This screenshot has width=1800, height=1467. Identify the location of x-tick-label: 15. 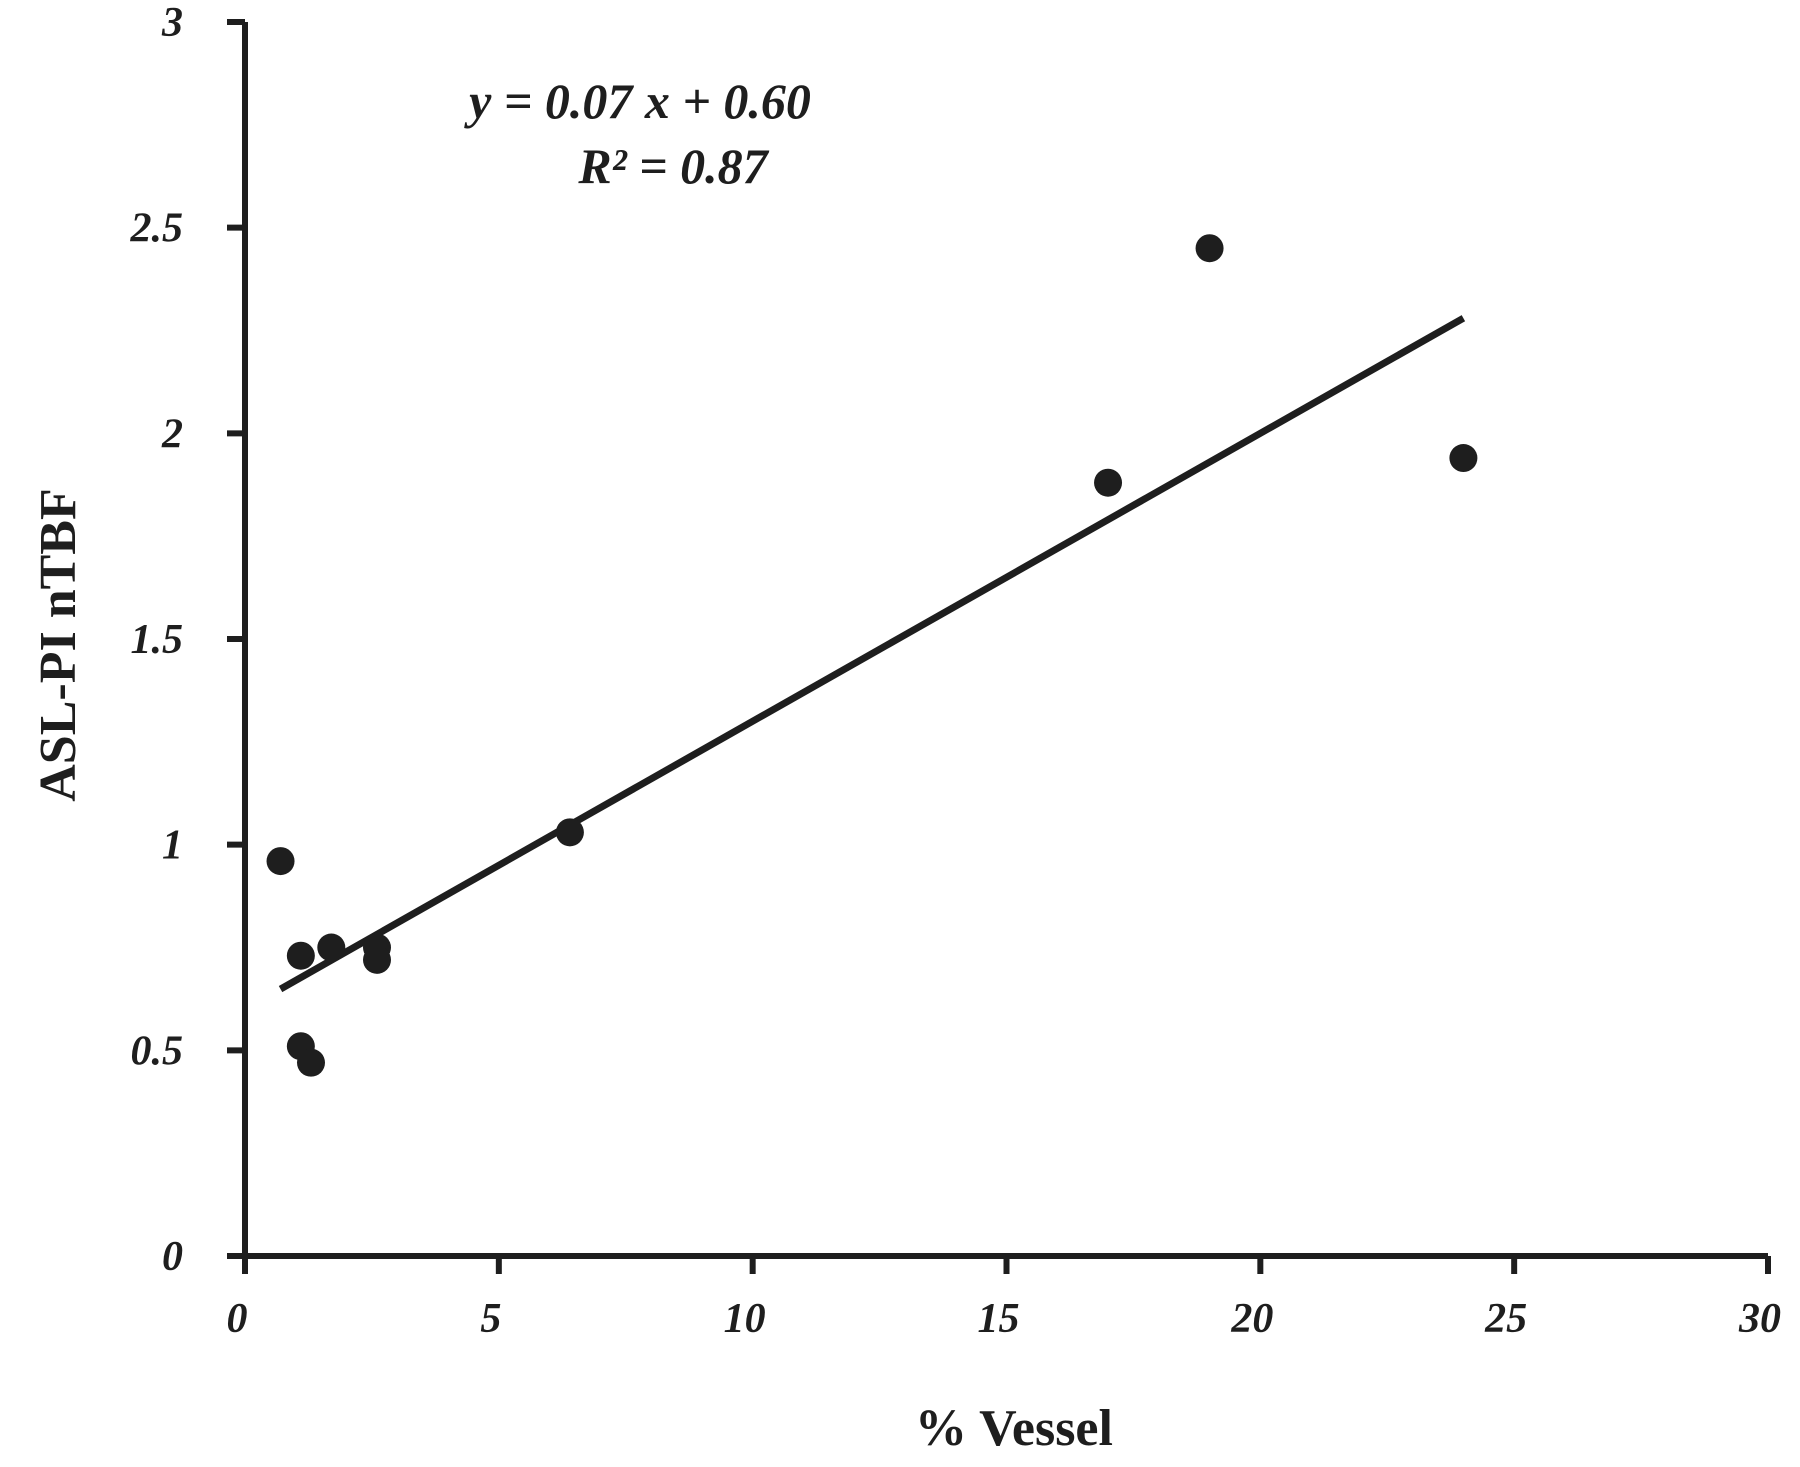
(999, 1319).